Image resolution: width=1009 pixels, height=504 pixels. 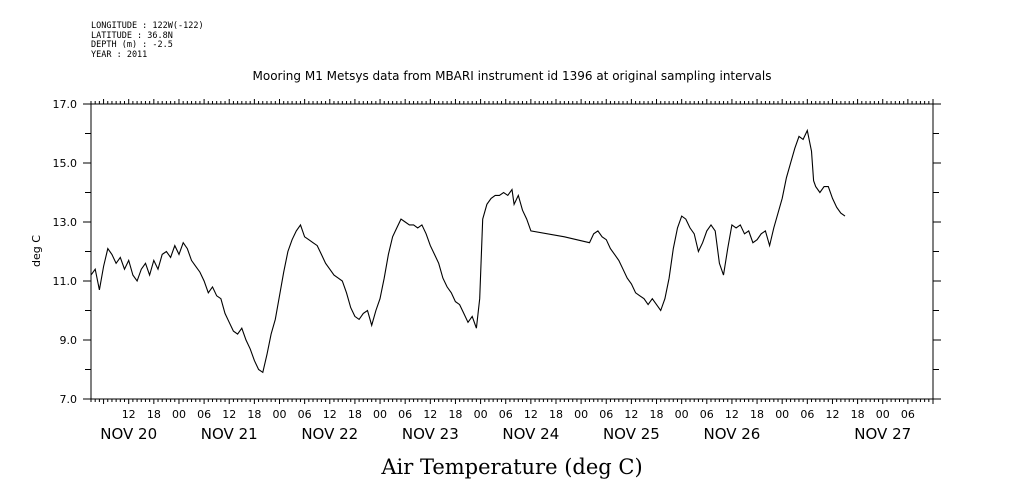 What do you see at coordinates (128, 434) in the screenshot?
I see `x-date-label: NOV 20` at bounding box center [128, 434].